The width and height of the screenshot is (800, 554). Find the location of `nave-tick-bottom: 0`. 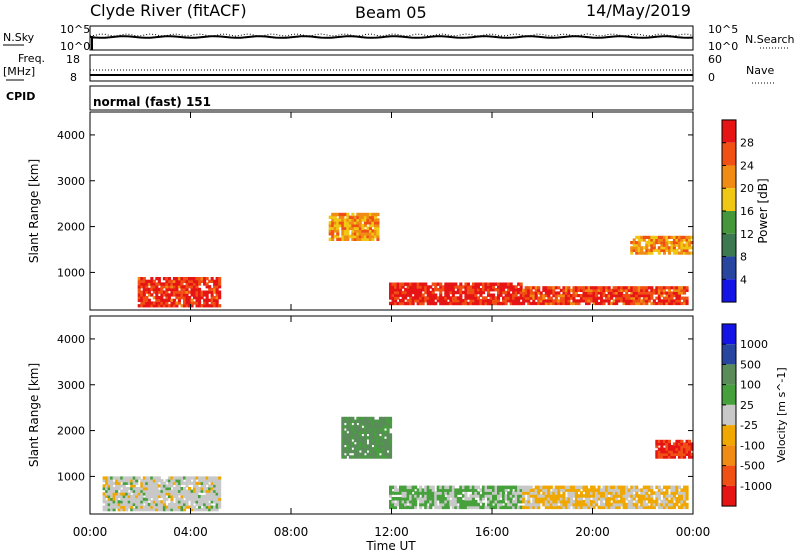

nave-tick-bottom: 0 is located at coordinates (711, 77).